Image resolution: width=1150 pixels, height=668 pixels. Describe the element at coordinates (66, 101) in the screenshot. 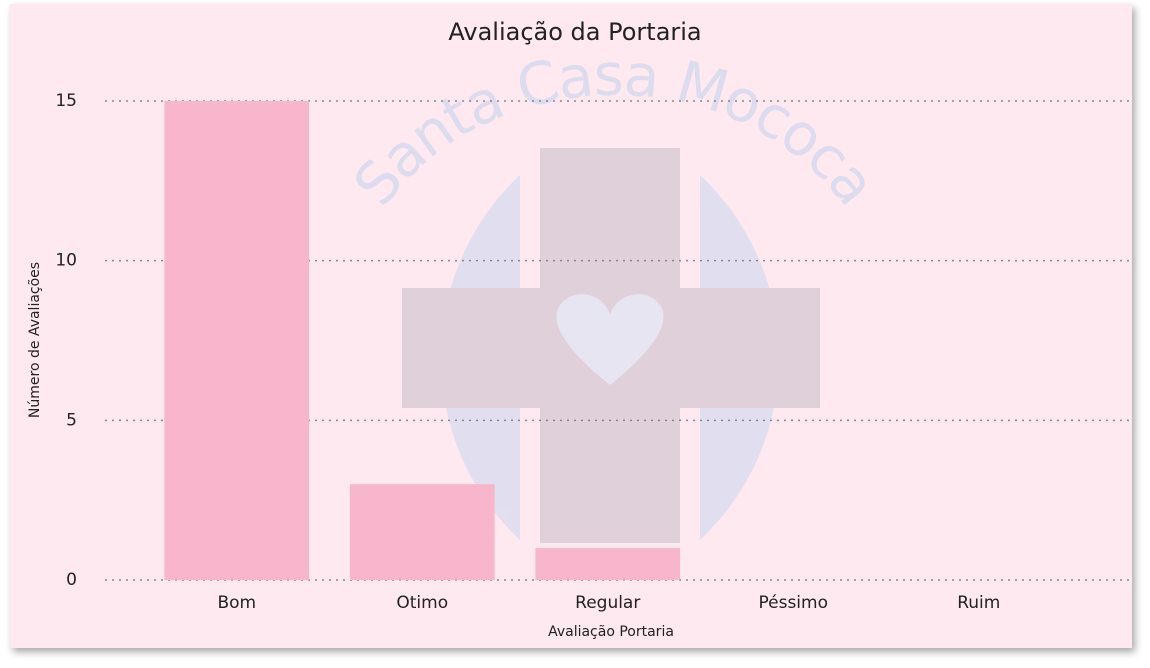

I see `y-tick-label: 15` at that location.